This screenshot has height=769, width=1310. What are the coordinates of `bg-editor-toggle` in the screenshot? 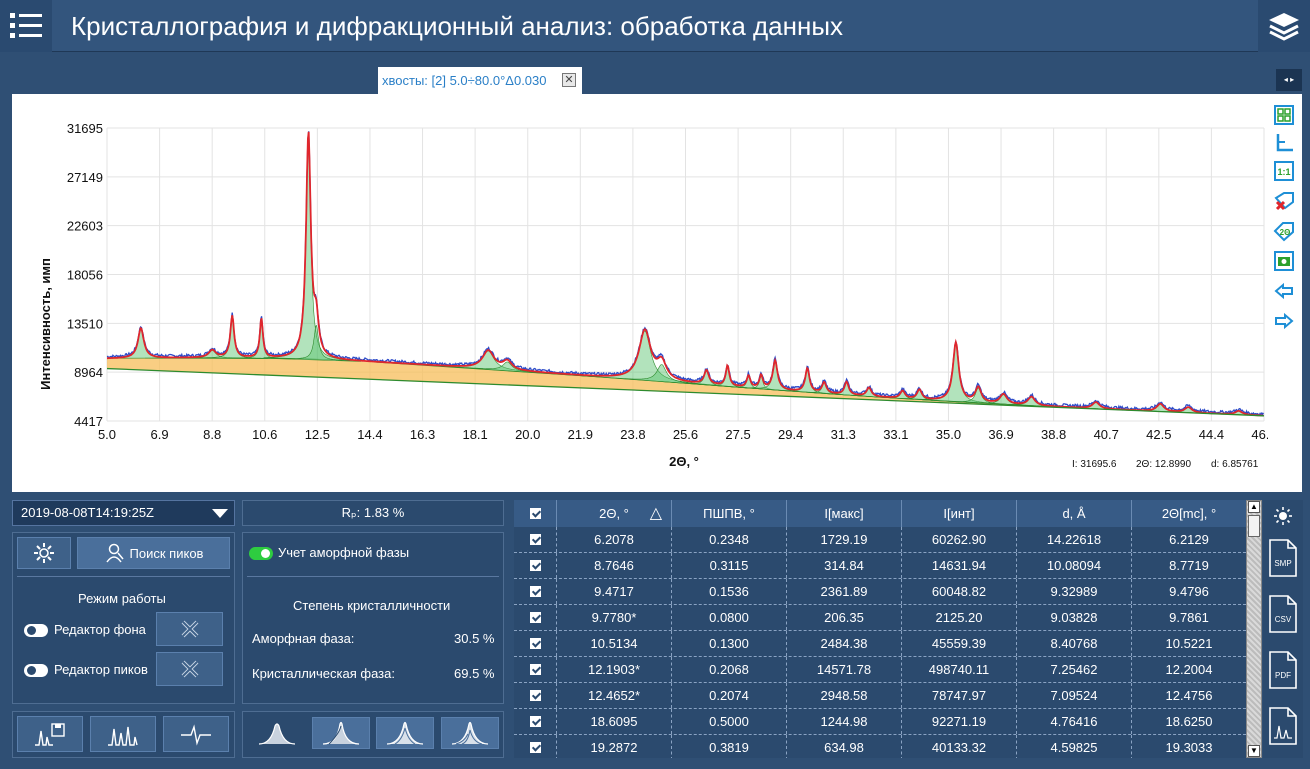 It's located at (36, 630).